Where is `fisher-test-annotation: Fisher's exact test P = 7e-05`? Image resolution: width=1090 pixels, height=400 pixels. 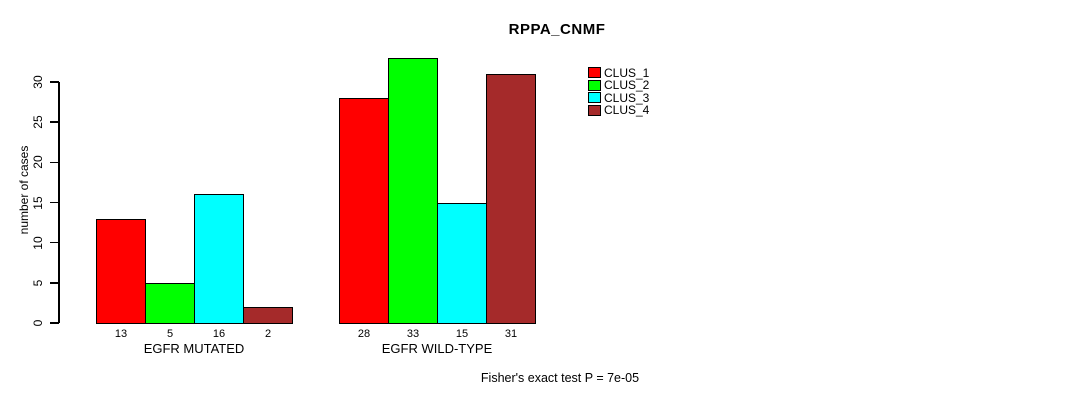
fisher-test-annotation: Fisher's exact test P = 7e-05 is located at coordinates (560, 378).